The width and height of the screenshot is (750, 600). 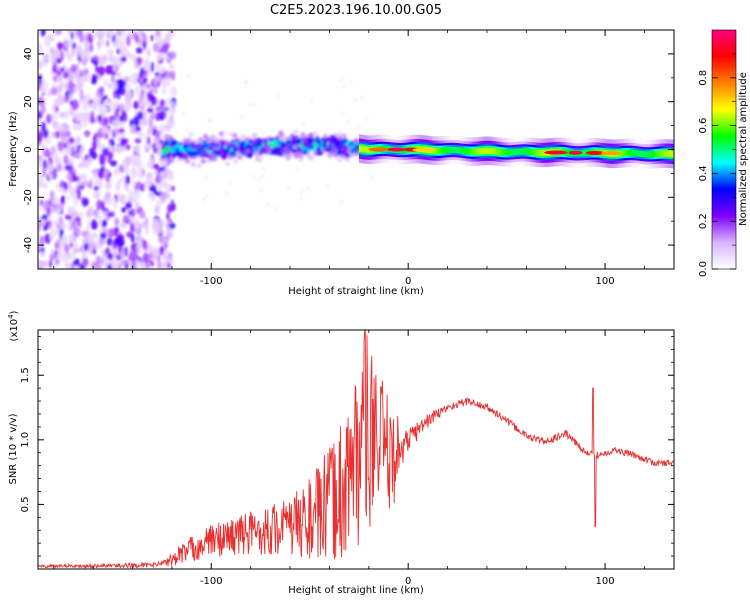 What do you see at coordinates (703, 173) in the screenshot?
I see `colorbar-tick-label: 0.4` at bounding box center [703, 173].